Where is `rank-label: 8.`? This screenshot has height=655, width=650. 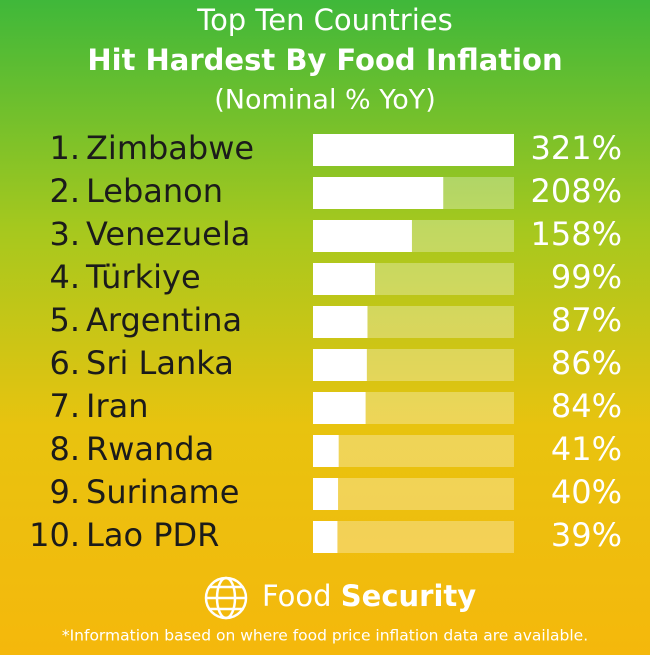
rank-label: 8. is located at coordinates (64, 449).